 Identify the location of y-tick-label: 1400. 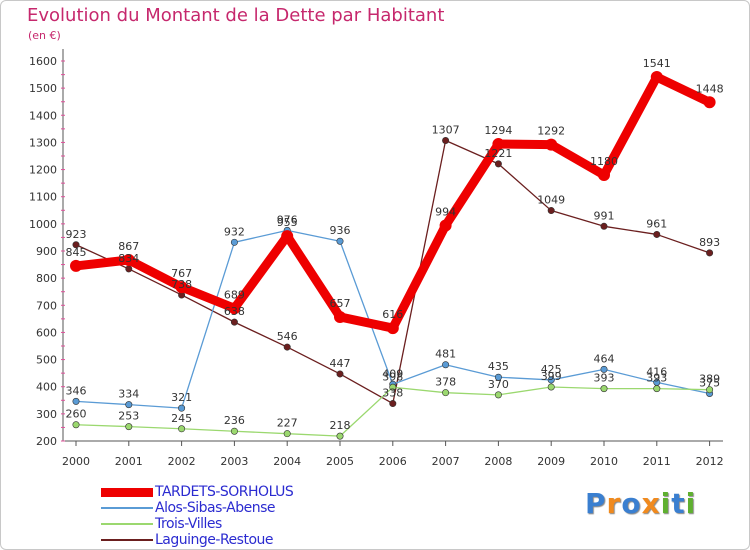
(43, 115).